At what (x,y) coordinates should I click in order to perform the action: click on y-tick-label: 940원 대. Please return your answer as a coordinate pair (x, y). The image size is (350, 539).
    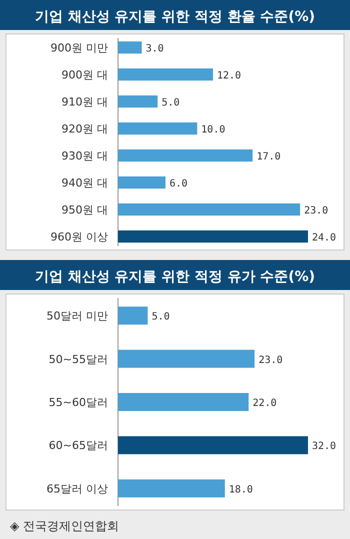
    Looking at the image, I should click on (85, 183).